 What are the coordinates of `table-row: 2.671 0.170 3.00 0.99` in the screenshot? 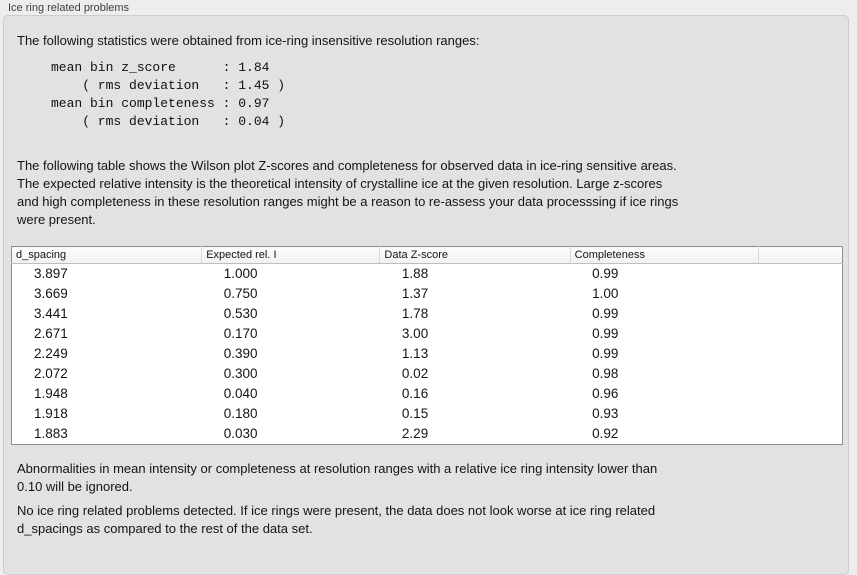 It's located at (427, 334).